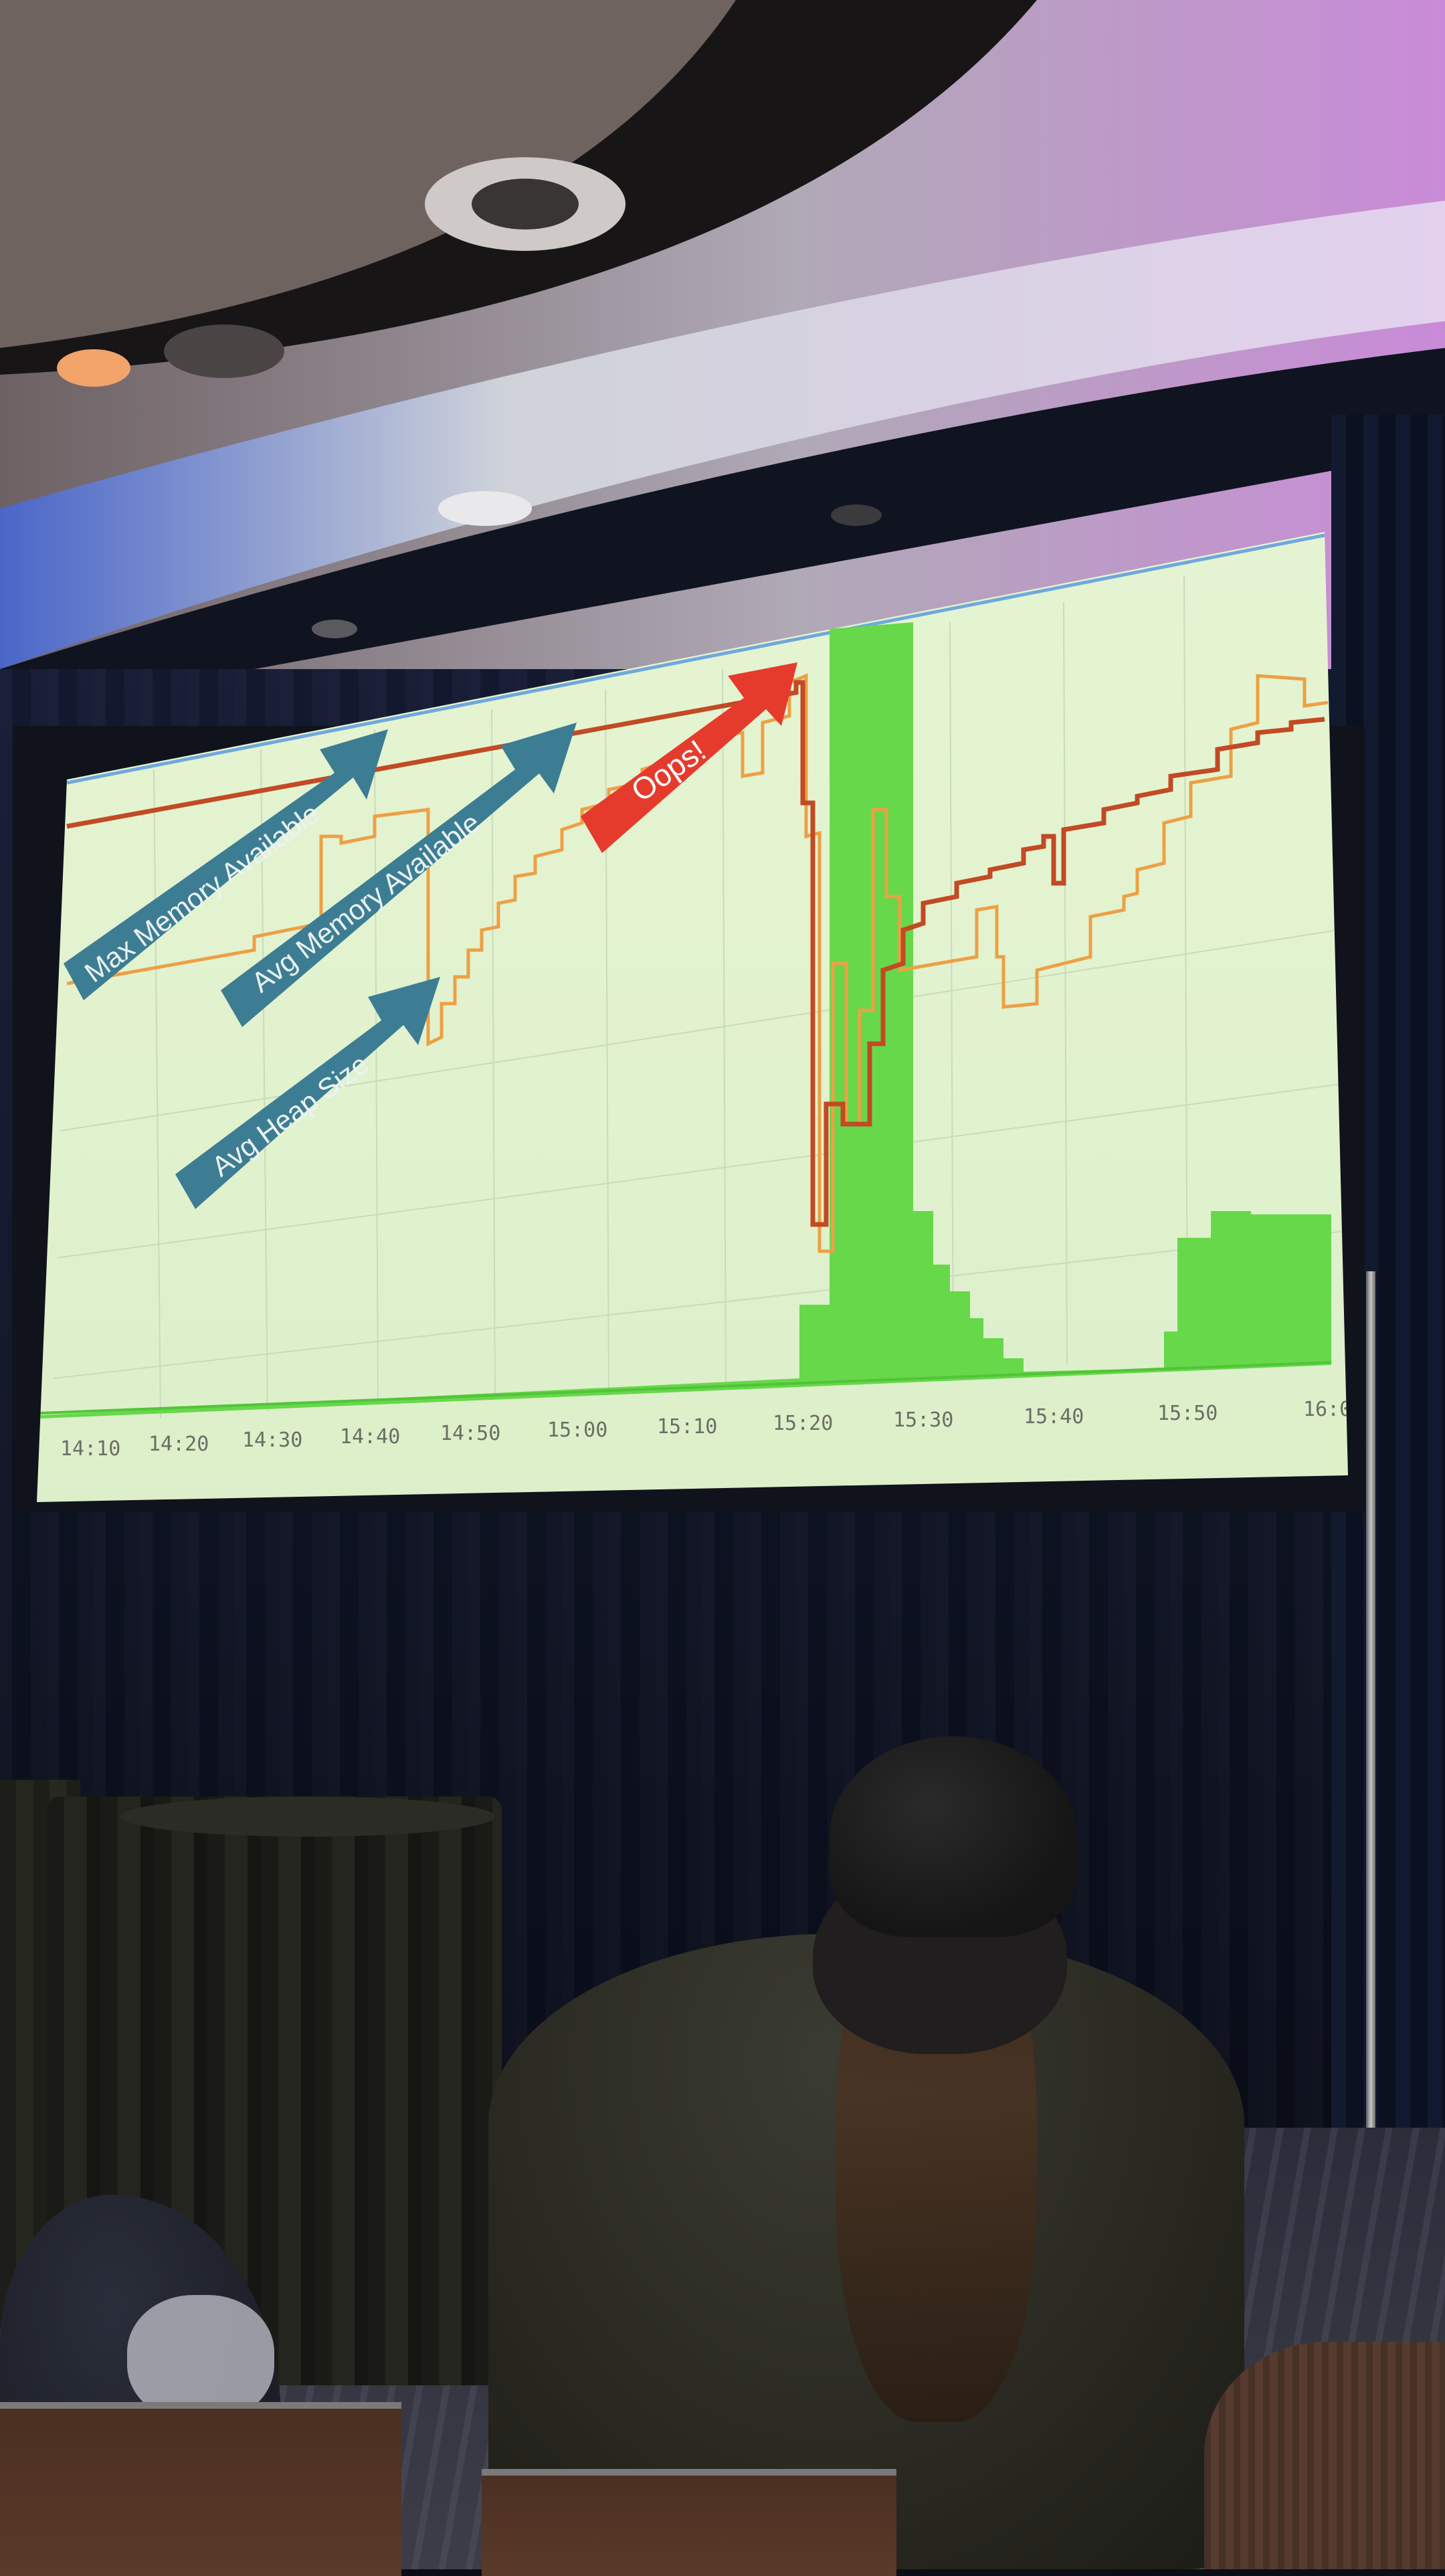 The width and height of the screenshot is (1445, 2576). I want to click on chair-back-right, so click(1324, 2455).